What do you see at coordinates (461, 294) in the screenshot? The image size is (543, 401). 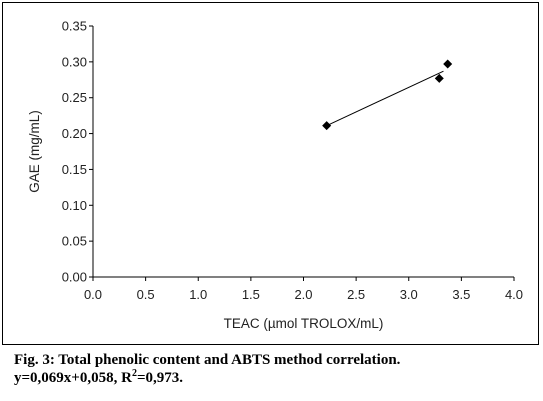 I see `x-tick-label: 3.5` at bounding box center [461, 294].